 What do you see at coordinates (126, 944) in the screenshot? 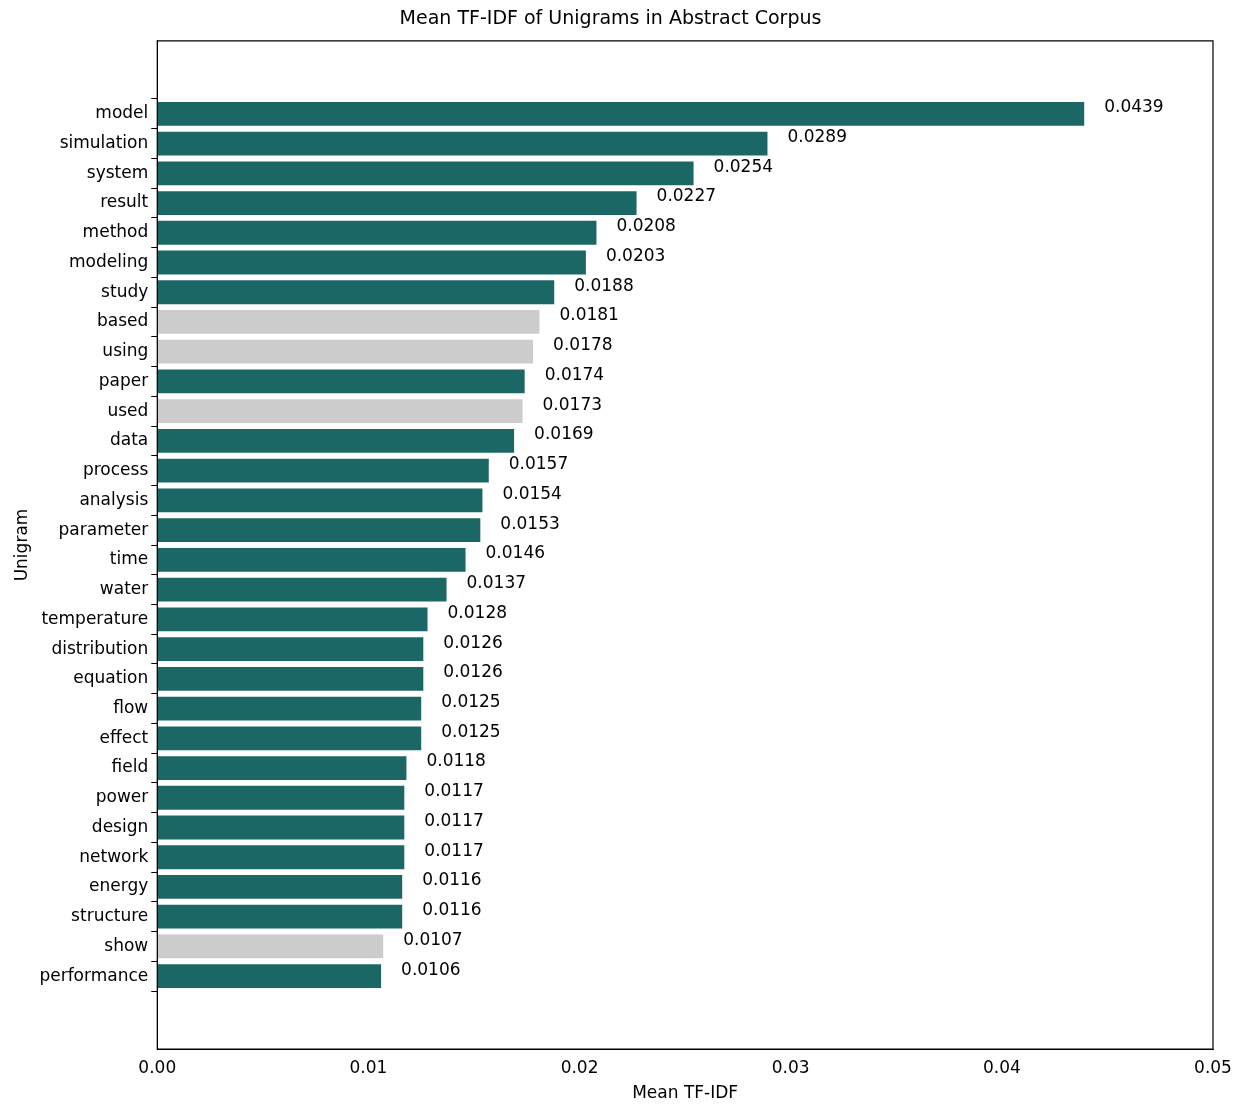
I see `y-tick-label: show` at bounding box center [126, 944].